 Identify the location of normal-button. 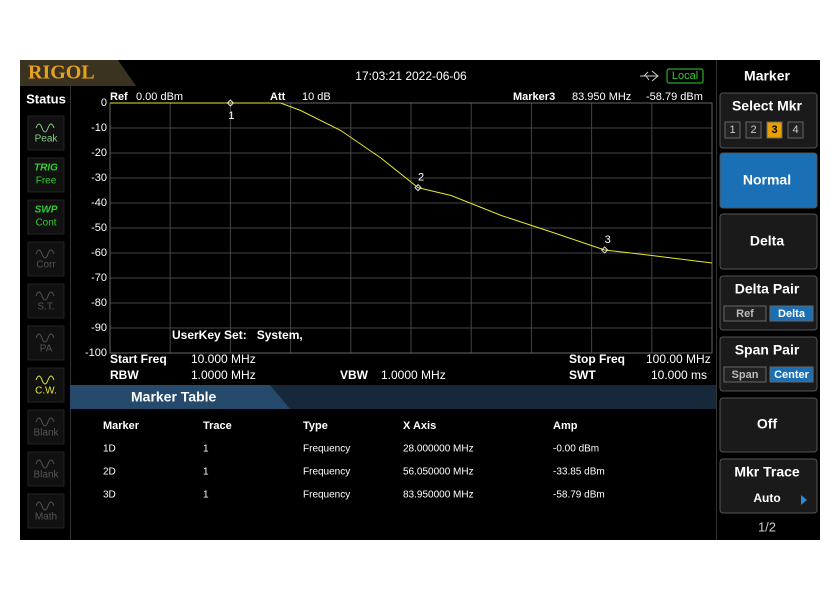
(768, 180).